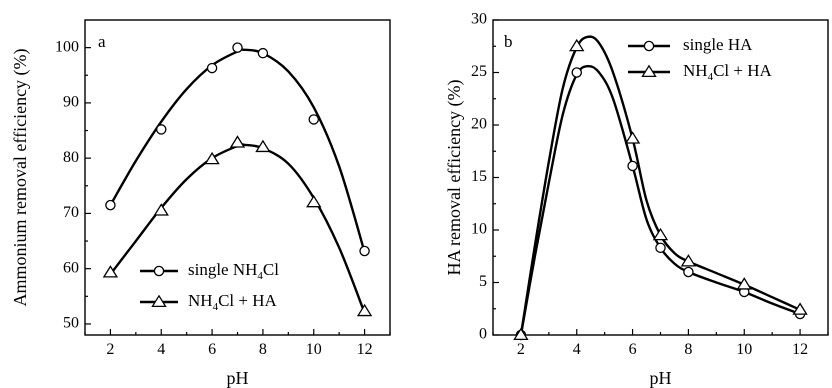  I want to click on y-tick-label: 30, so click(479, 19).